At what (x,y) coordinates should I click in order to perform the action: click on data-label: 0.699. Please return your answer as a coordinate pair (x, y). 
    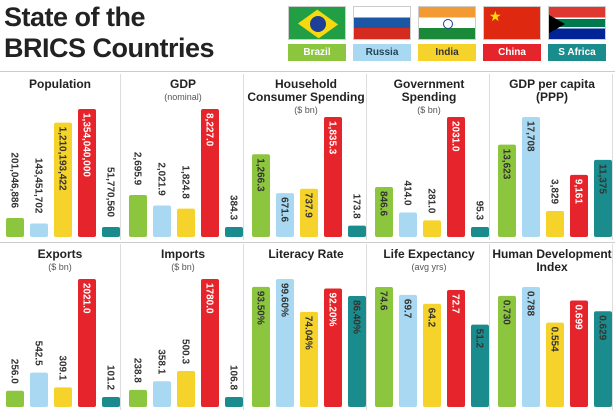
    Looking at the image, I should click on (578, 317).